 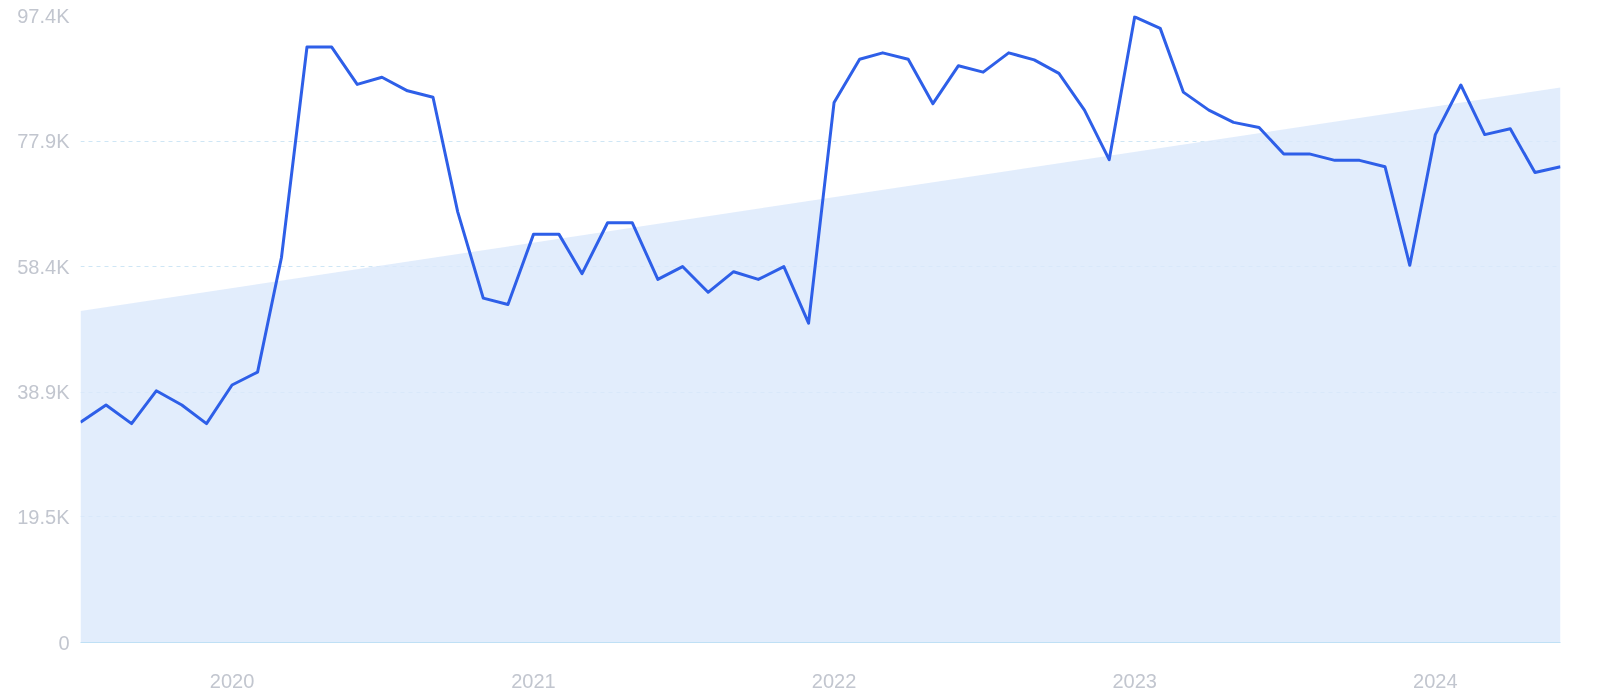 What do you see at coordinates (44, 141) in the screenshot?
I see `y-tick-label: 77.9K` at bounding box center [44, 141].